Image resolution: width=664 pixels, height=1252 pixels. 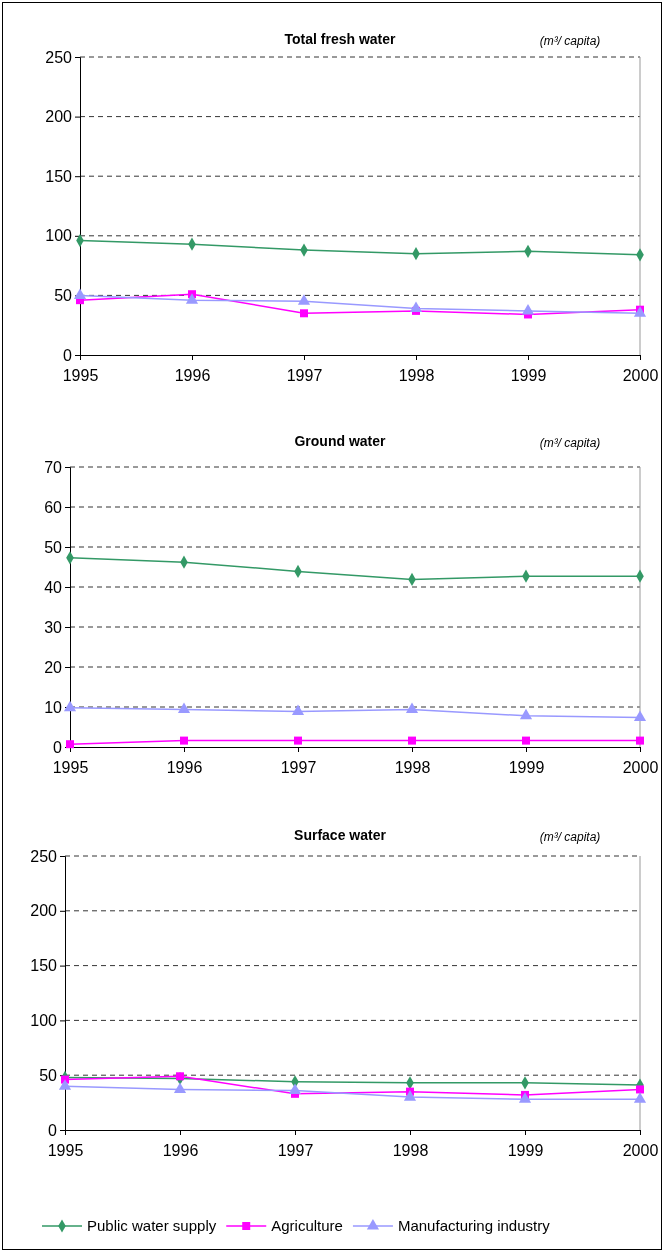 What do you see at coordinates (53, 667) in the screenshot?
I see `y-tick-label: 20` at bounding box center [53, 667].